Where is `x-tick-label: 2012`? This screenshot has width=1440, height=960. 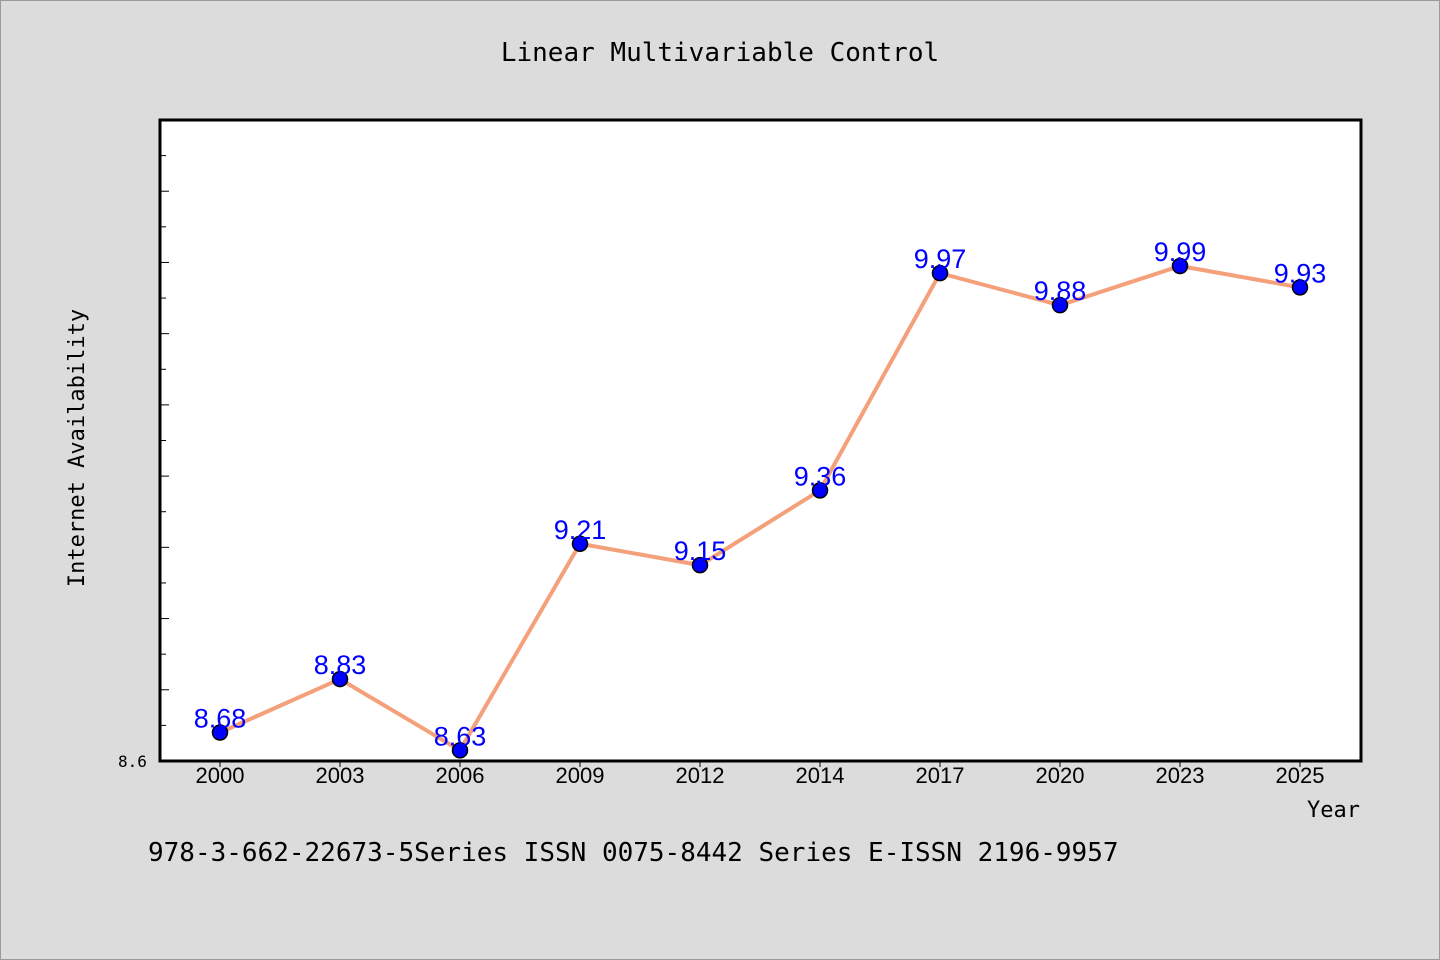 x-tick-label: 2012 is located at coordinates (700, 775).